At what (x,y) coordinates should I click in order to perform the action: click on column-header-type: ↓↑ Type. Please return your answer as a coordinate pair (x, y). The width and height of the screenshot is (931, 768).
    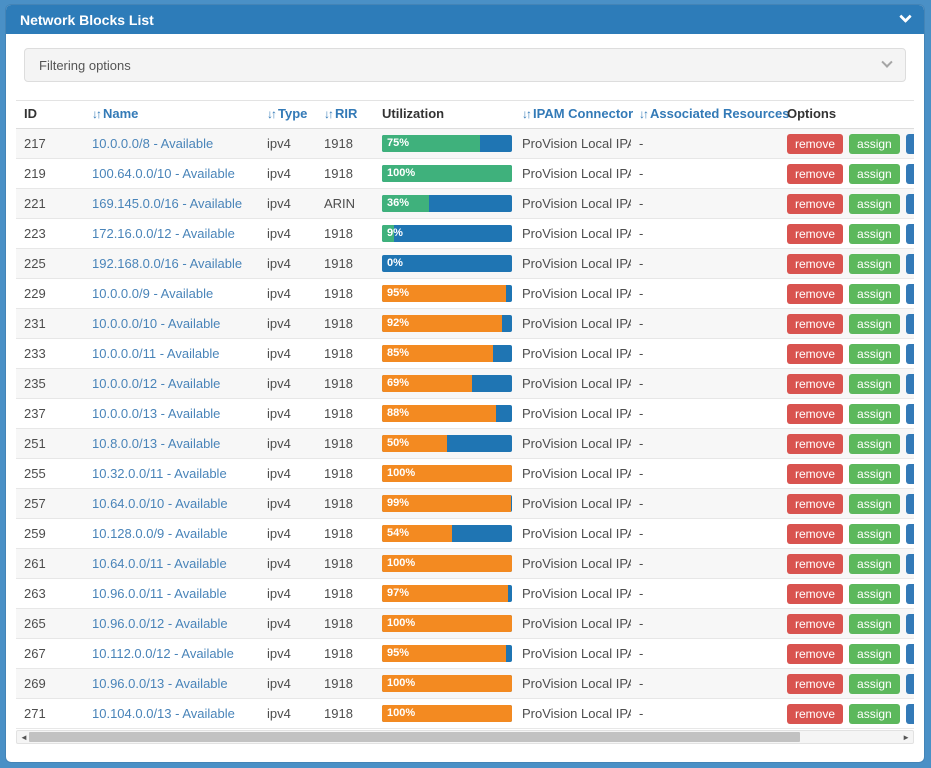
    Looking at the image, I should click on (287, 114).